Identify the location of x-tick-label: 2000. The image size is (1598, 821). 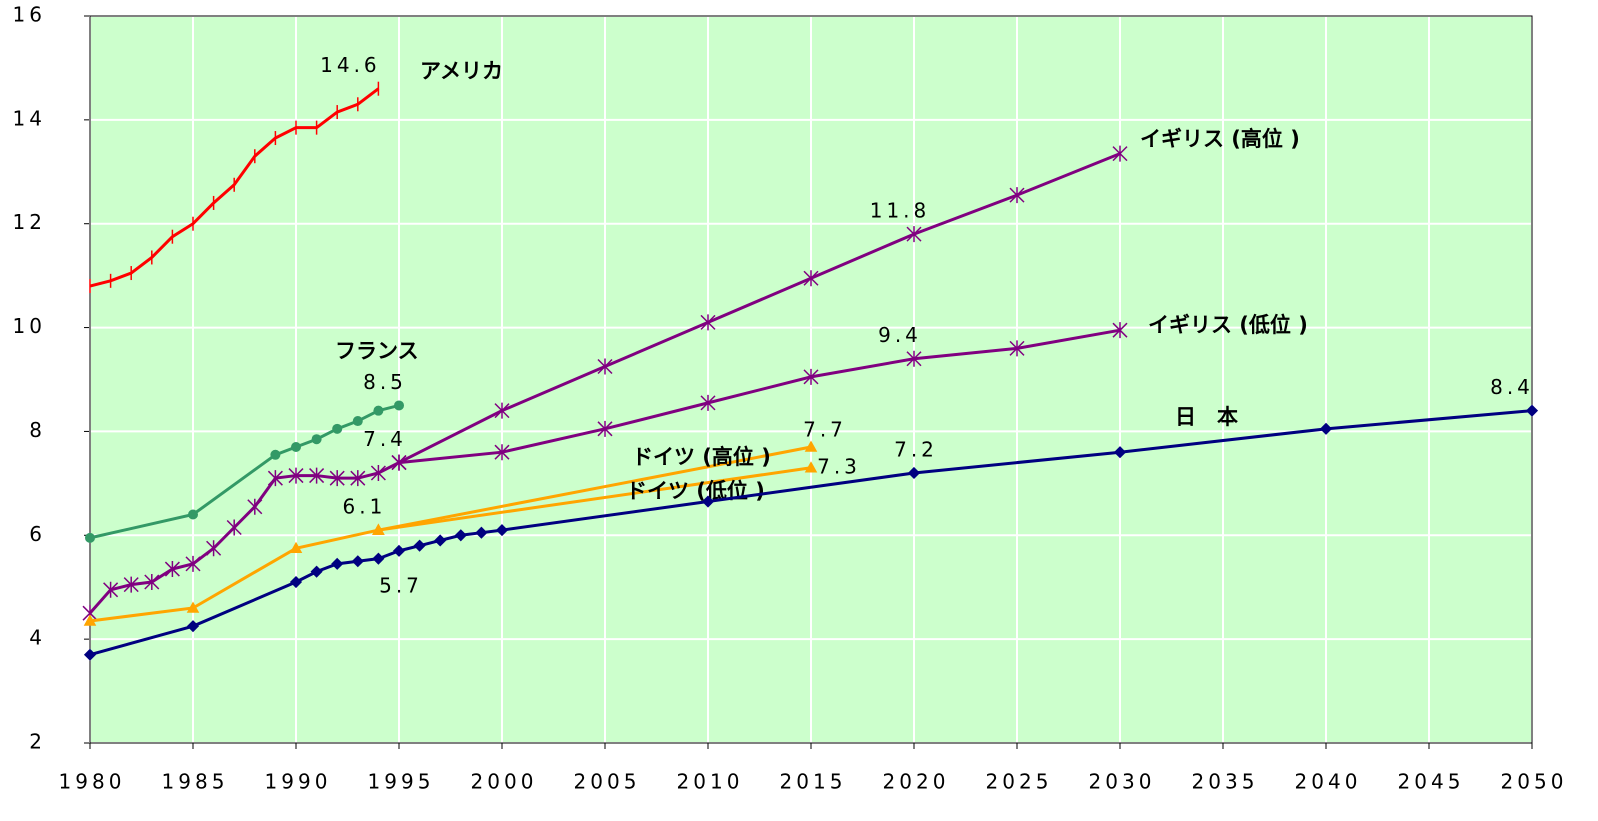
(504, 782).